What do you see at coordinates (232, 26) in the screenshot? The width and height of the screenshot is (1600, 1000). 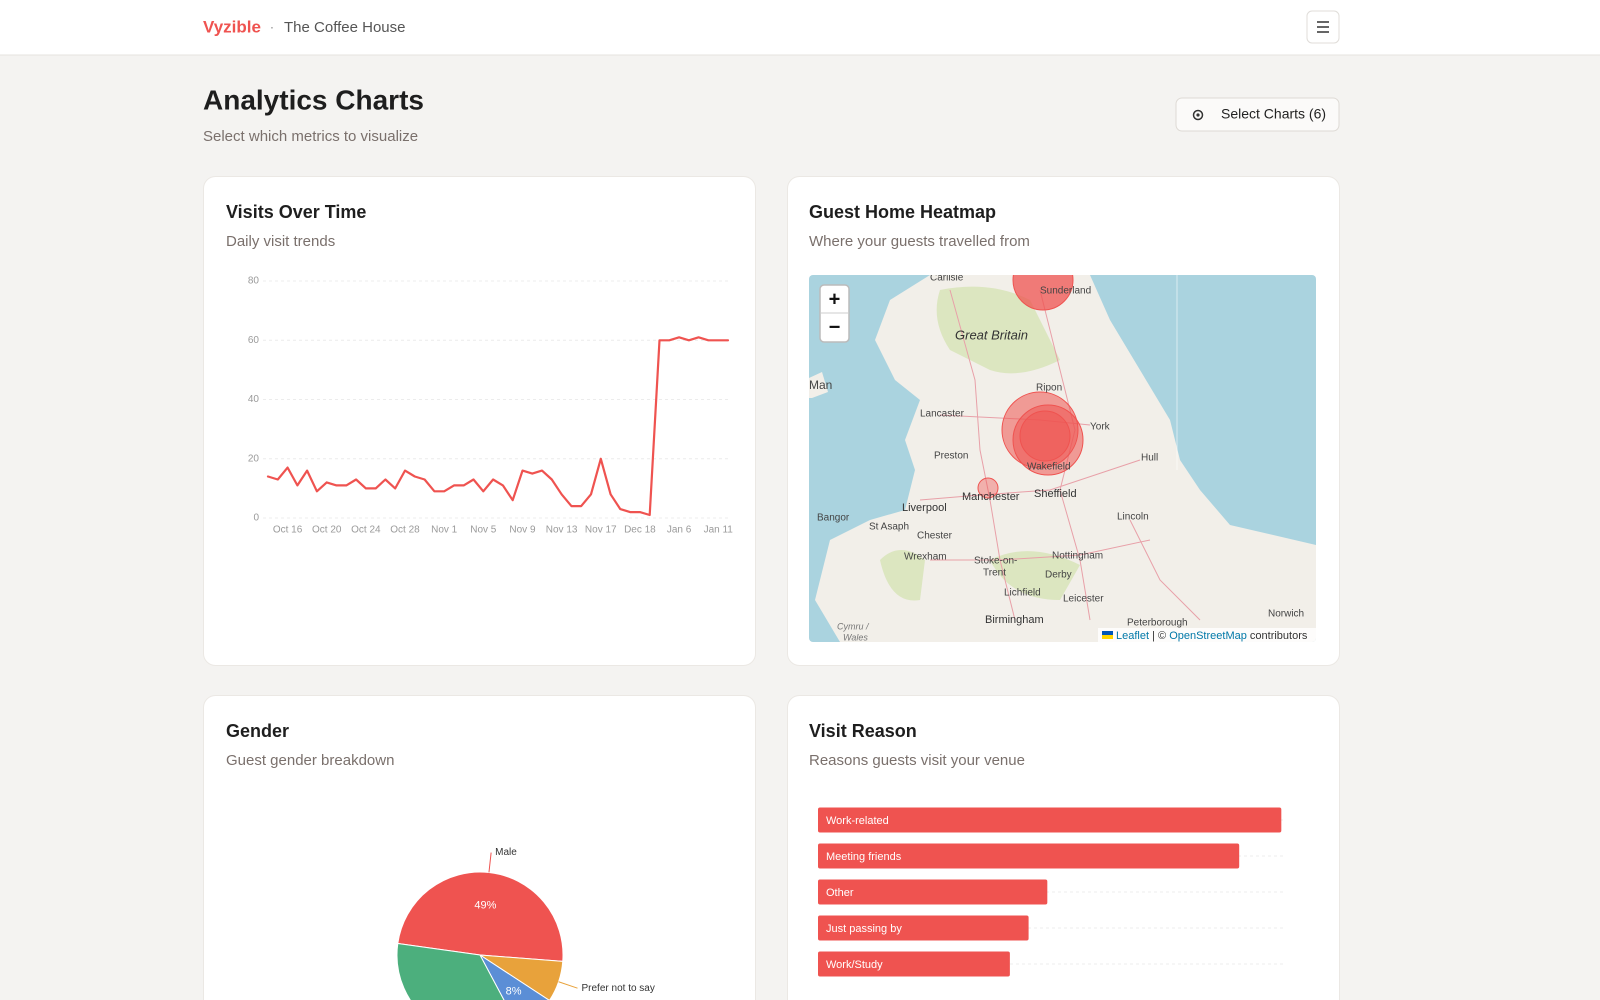 I see `brand: Vyzible` at bounding box center [232, 26].